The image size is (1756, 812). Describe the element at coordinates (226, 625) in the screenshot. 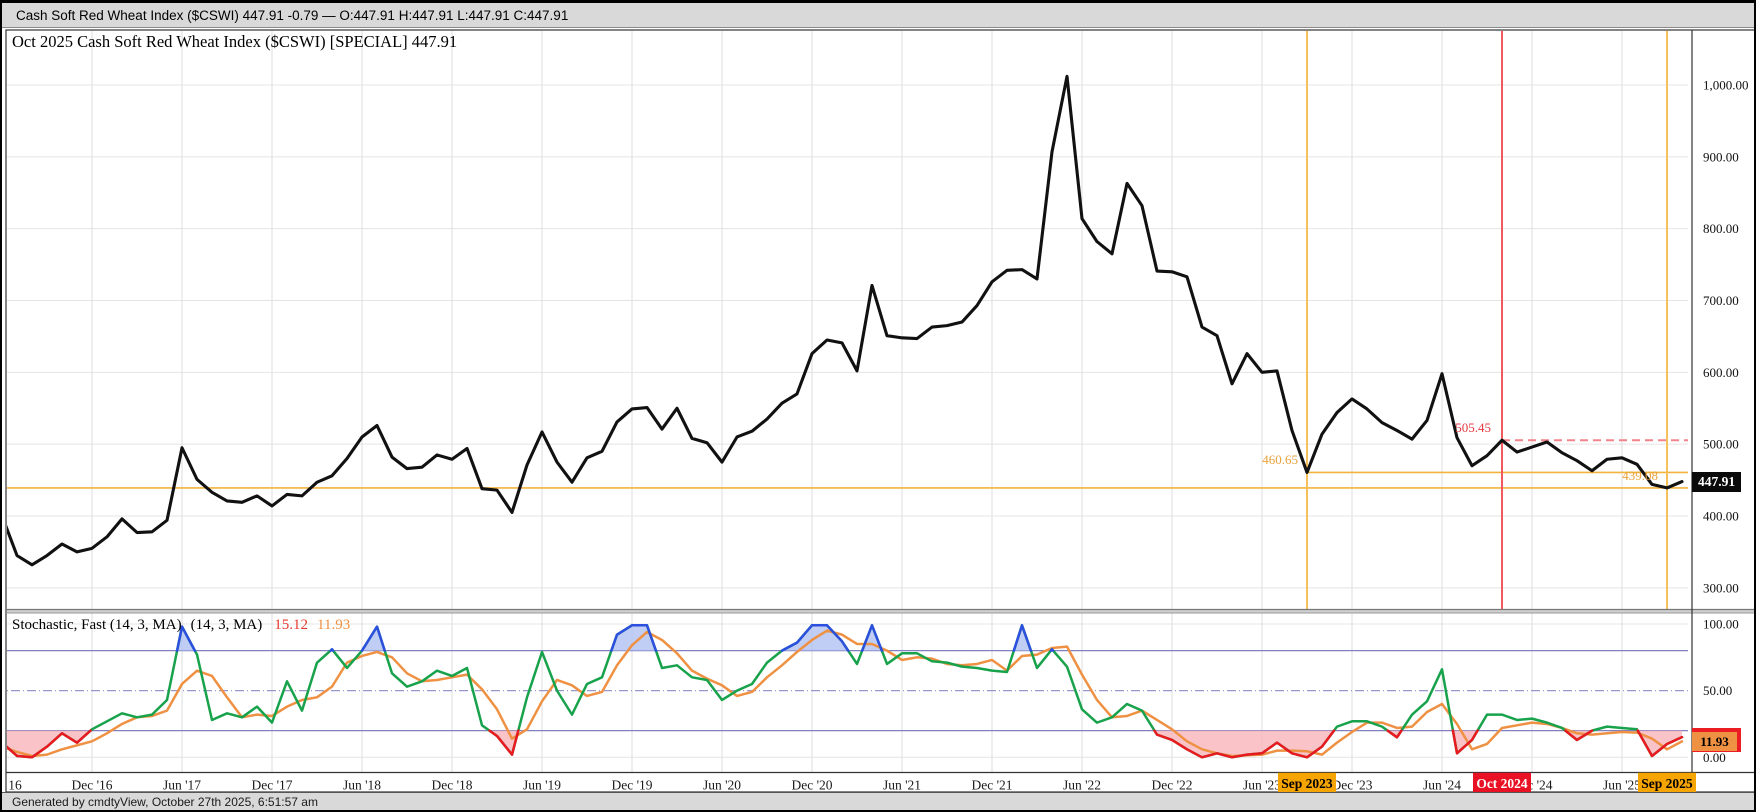

I see `indicator-params: (14, 3, MA)` at that location.